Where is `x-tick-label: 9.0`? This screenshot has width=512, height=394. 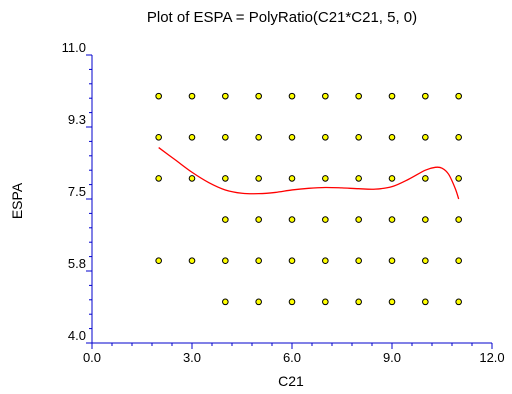
x-tick-label: 9.0 is located at coordinates (392, 357).